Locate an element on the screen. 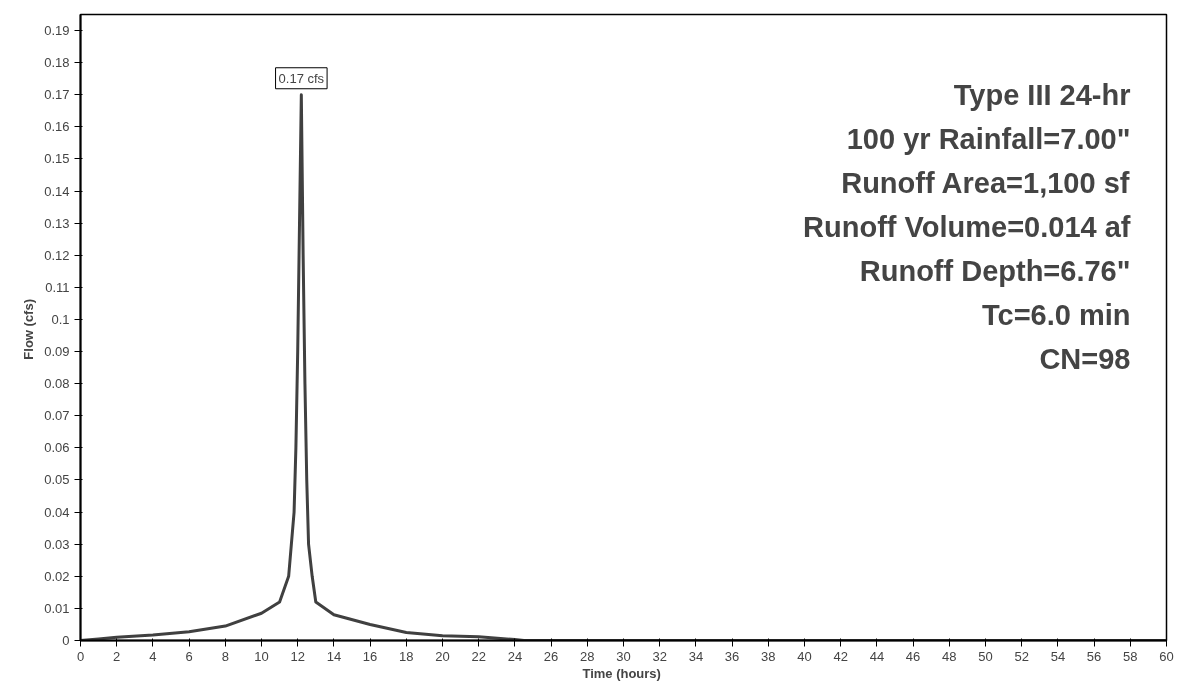 The image size is (1178, 690). y-tick-label: 0.06 is located at coordinates (57, 448).